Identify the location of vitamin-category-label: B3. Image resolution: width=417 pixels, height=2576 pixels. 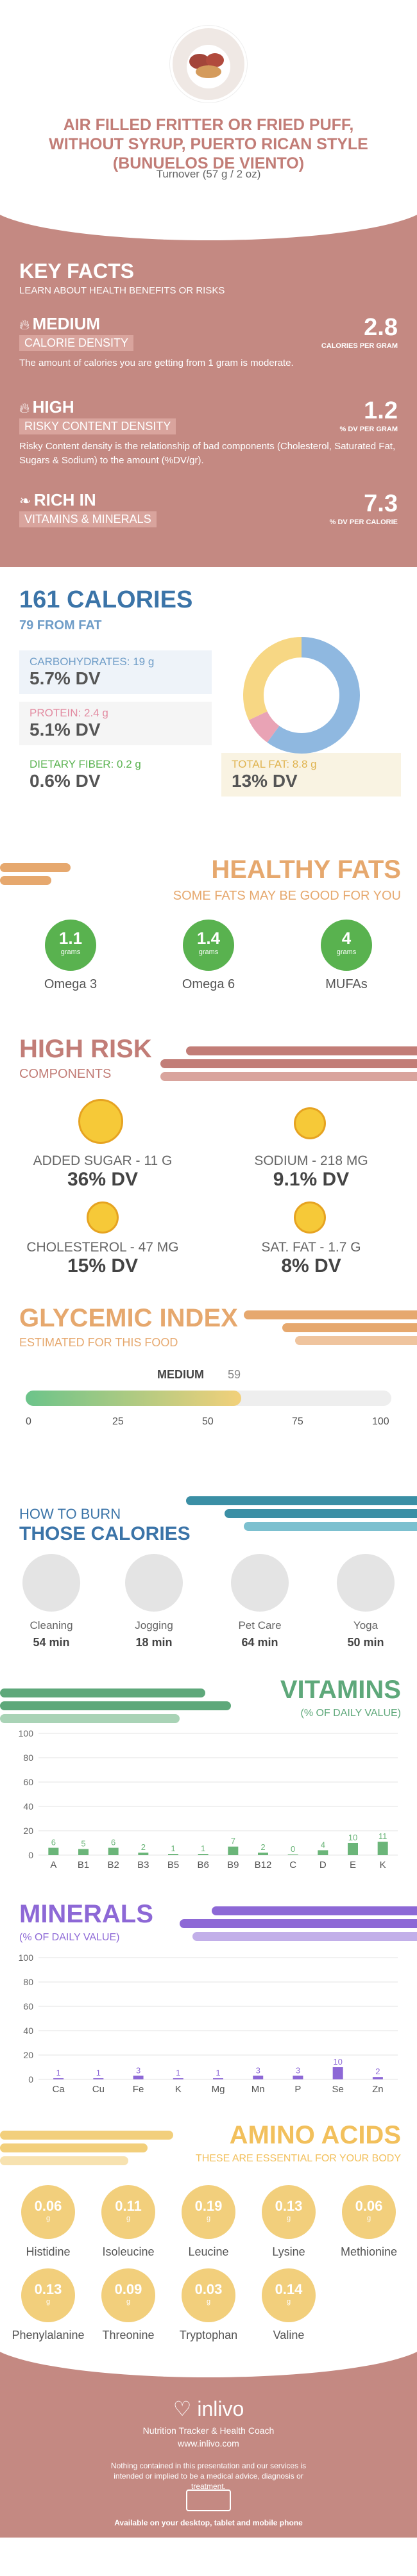
(143, 1865).